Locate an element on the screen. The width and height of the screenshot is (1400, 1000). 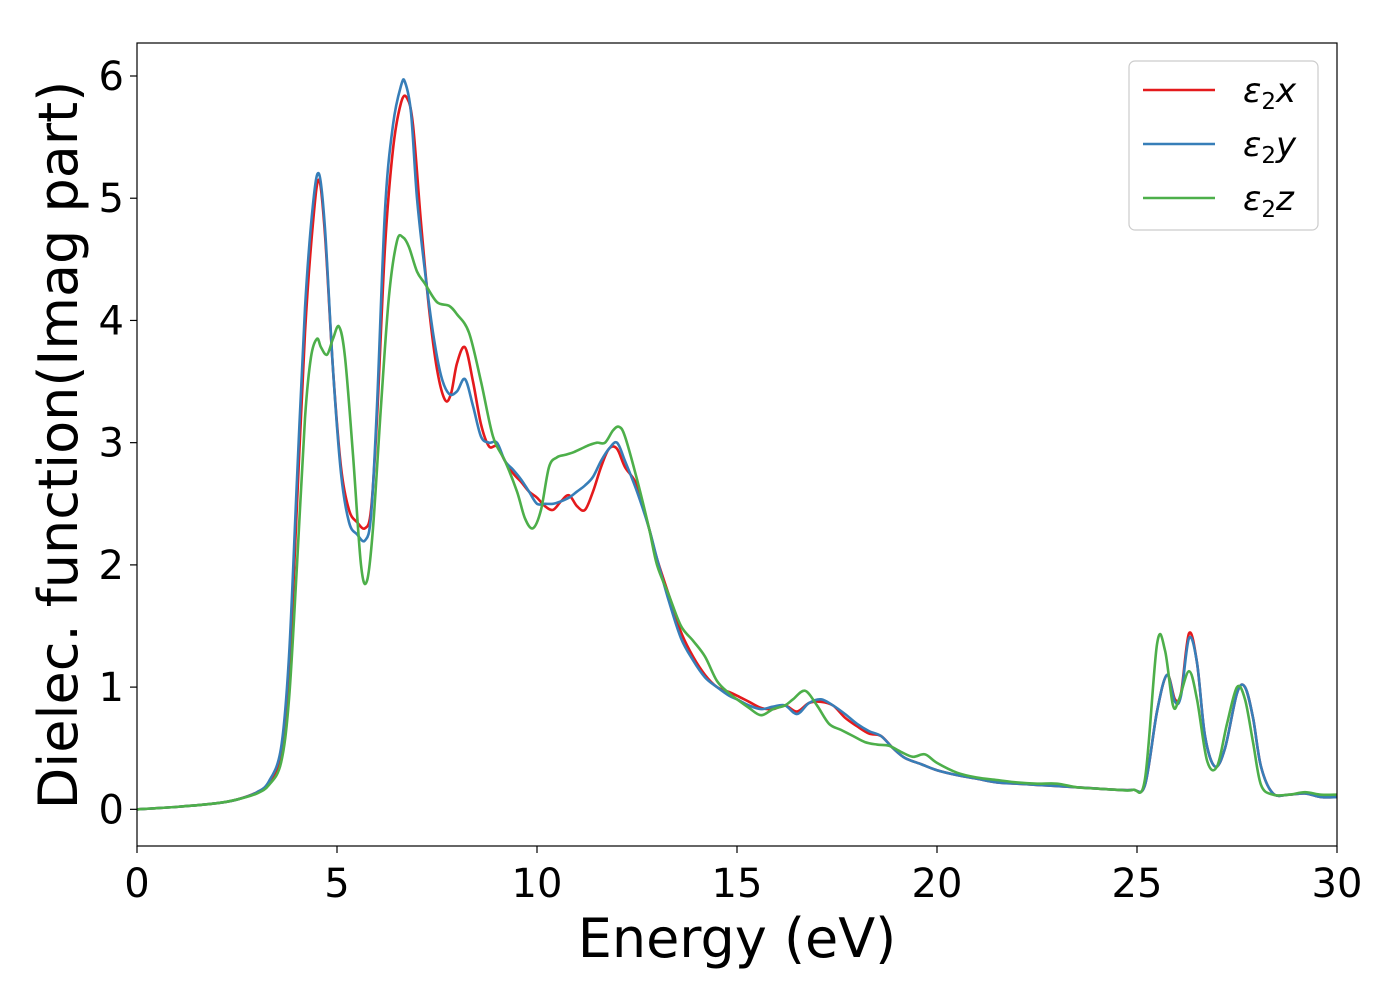
x-tick-label: 25 is located at coordinates (1137, 884).